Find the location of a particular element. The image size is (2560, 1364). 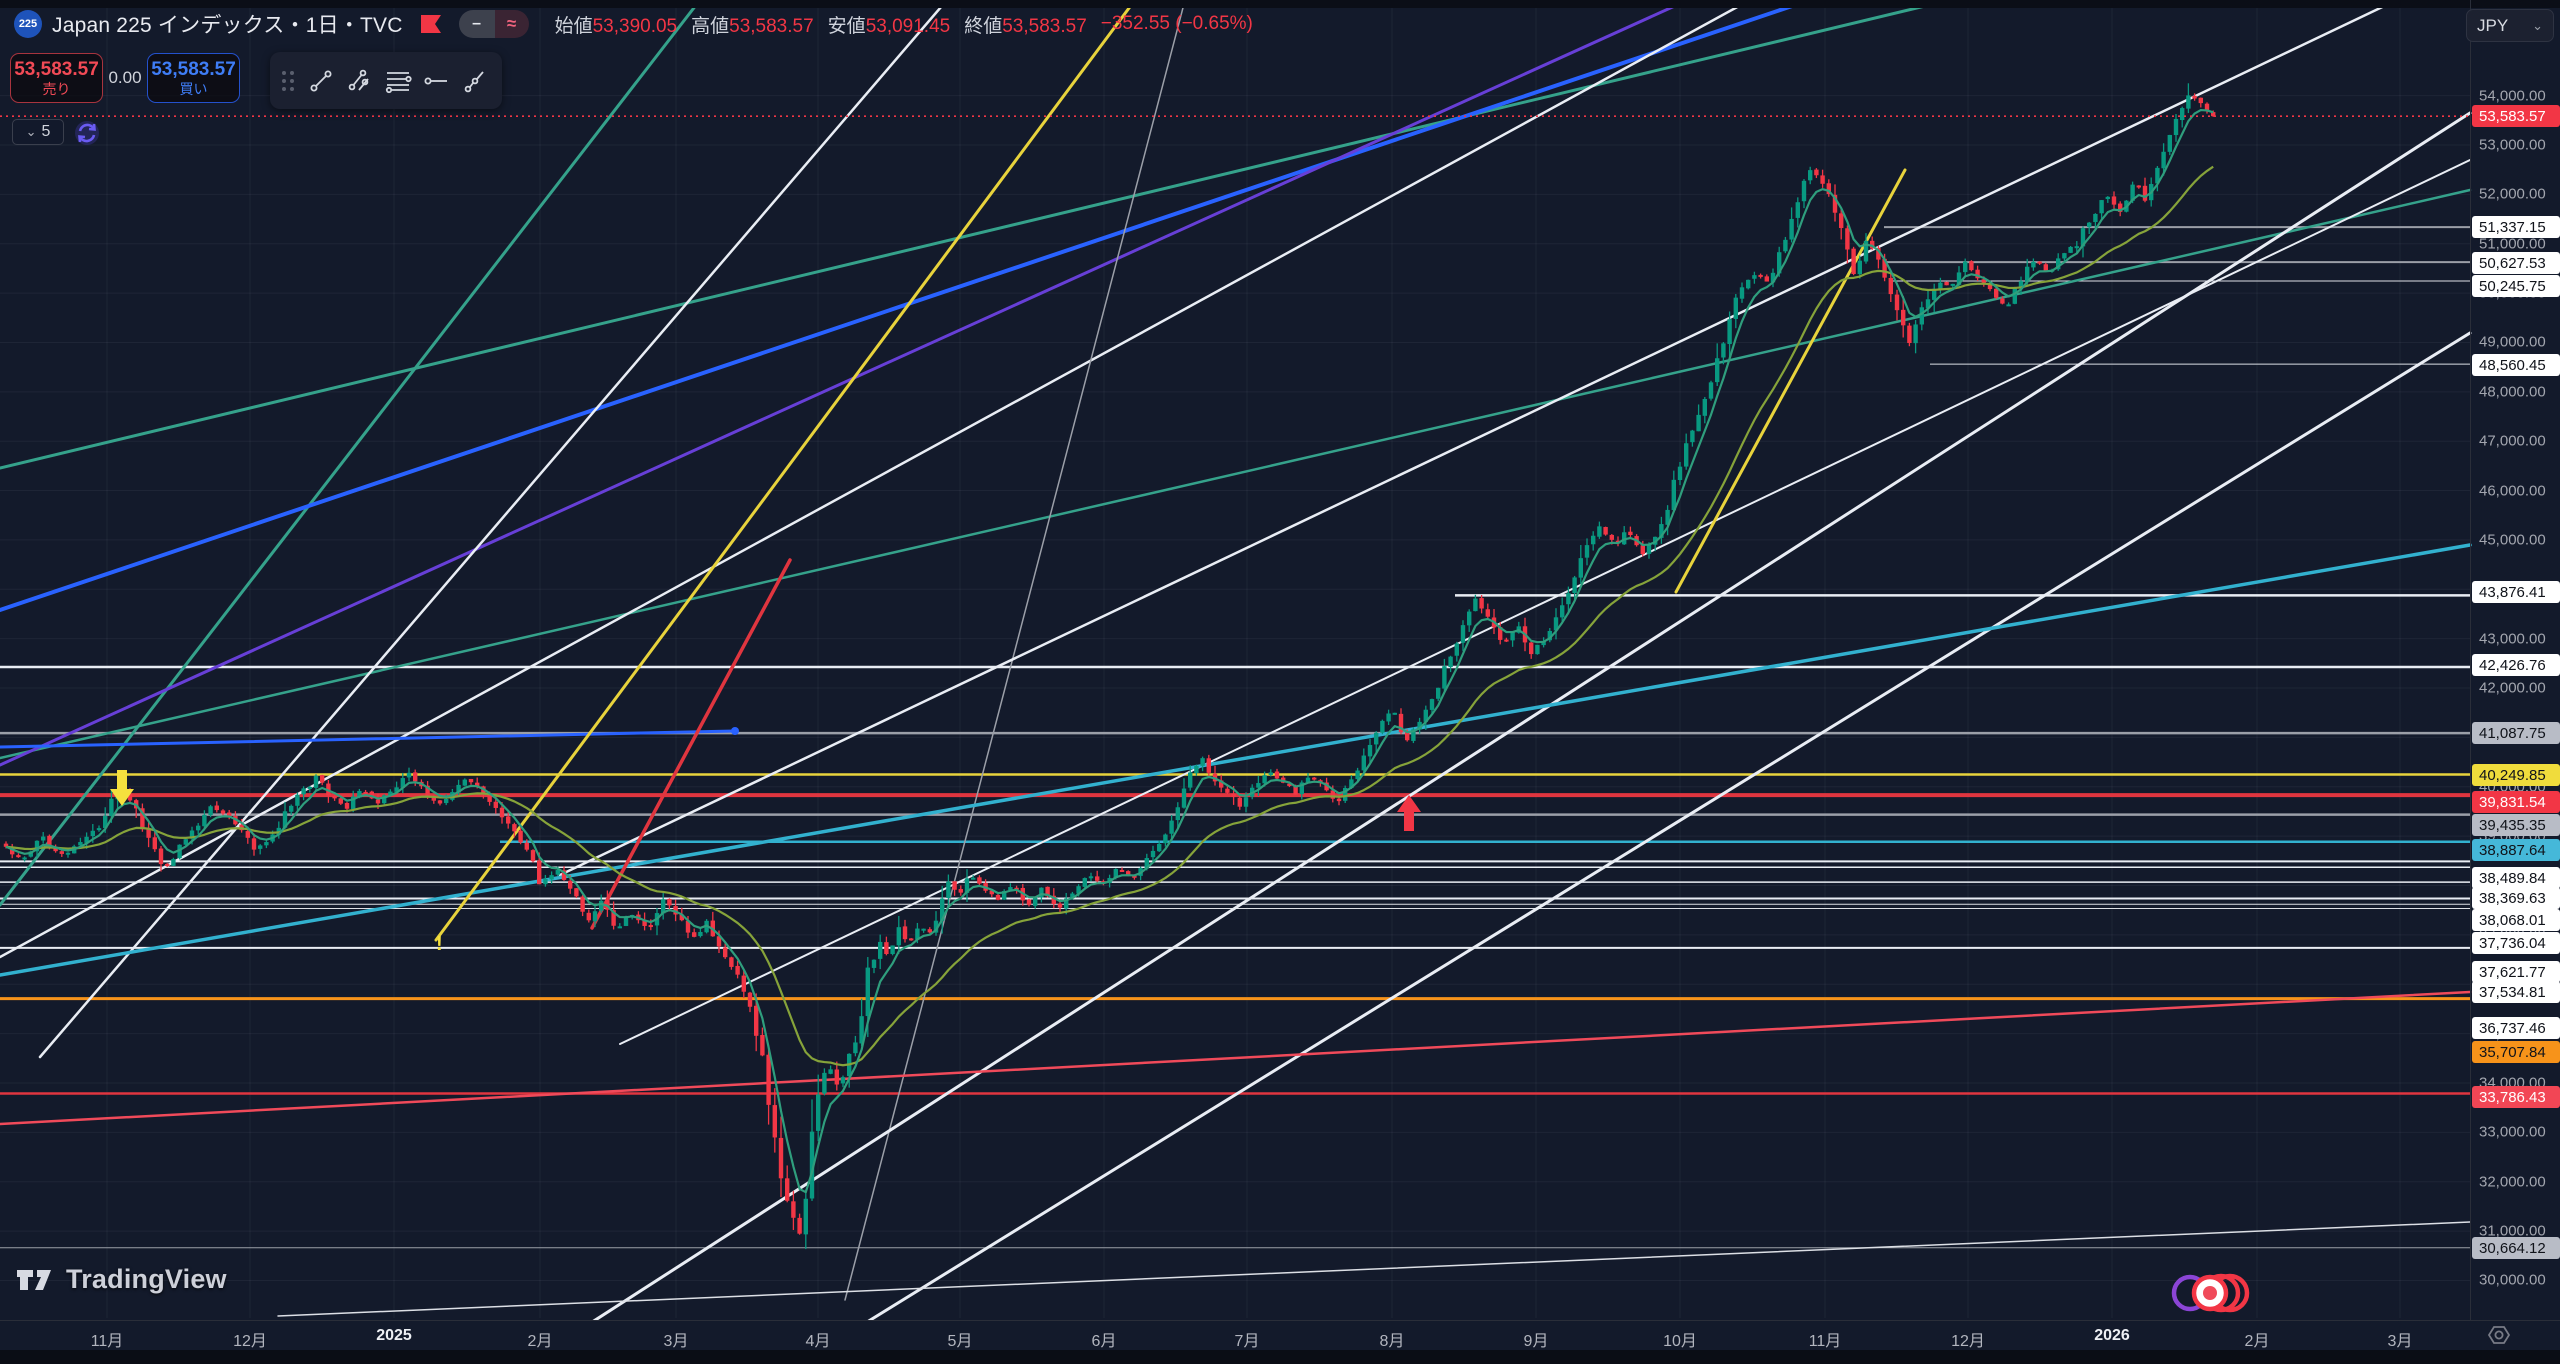

buy-label: 買い is located at coordinates (193, 88).